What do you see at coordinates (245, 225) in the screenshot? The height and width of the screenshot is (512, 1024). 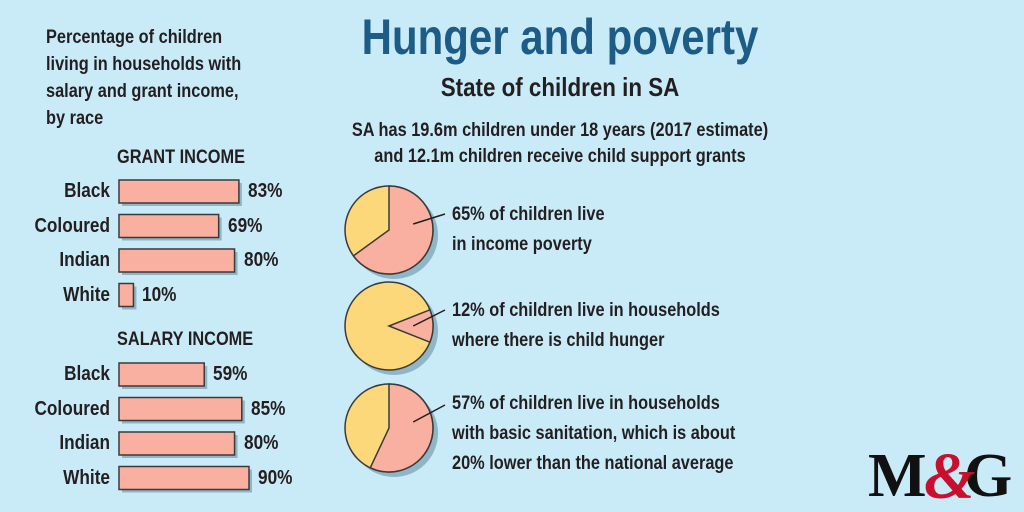 I see `grant-value-label: 69%` at bounding box center [245, 225].